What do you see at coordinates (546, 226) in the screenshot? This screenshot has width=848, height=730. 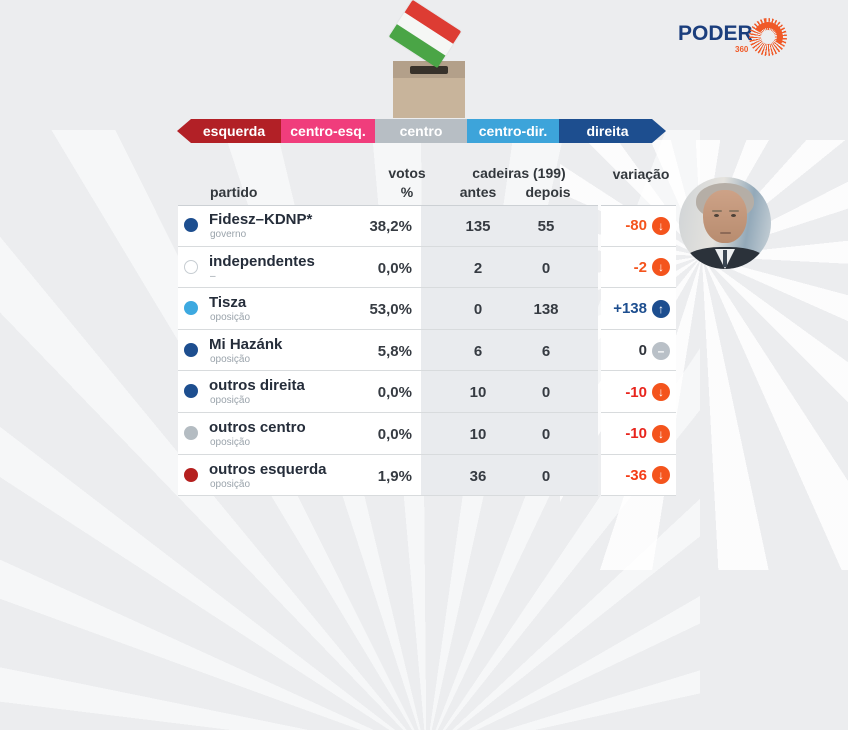 I see `seats-after: 55` at bounding box center [546, 226].